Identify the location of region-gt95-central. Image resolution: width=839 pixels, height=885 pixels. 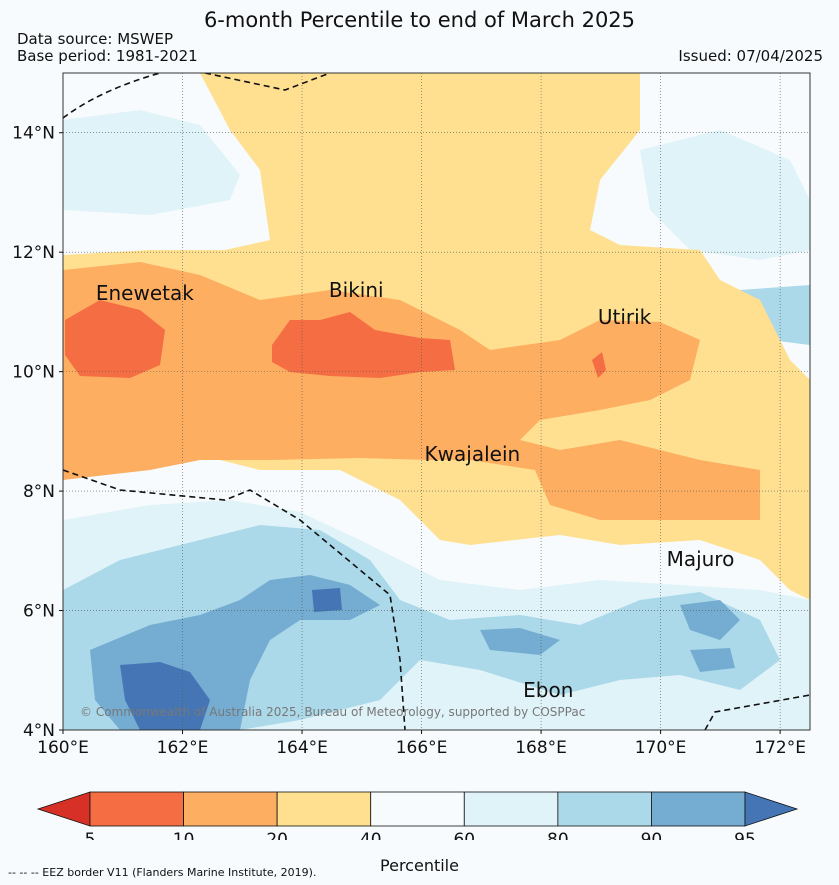
(327, 600).